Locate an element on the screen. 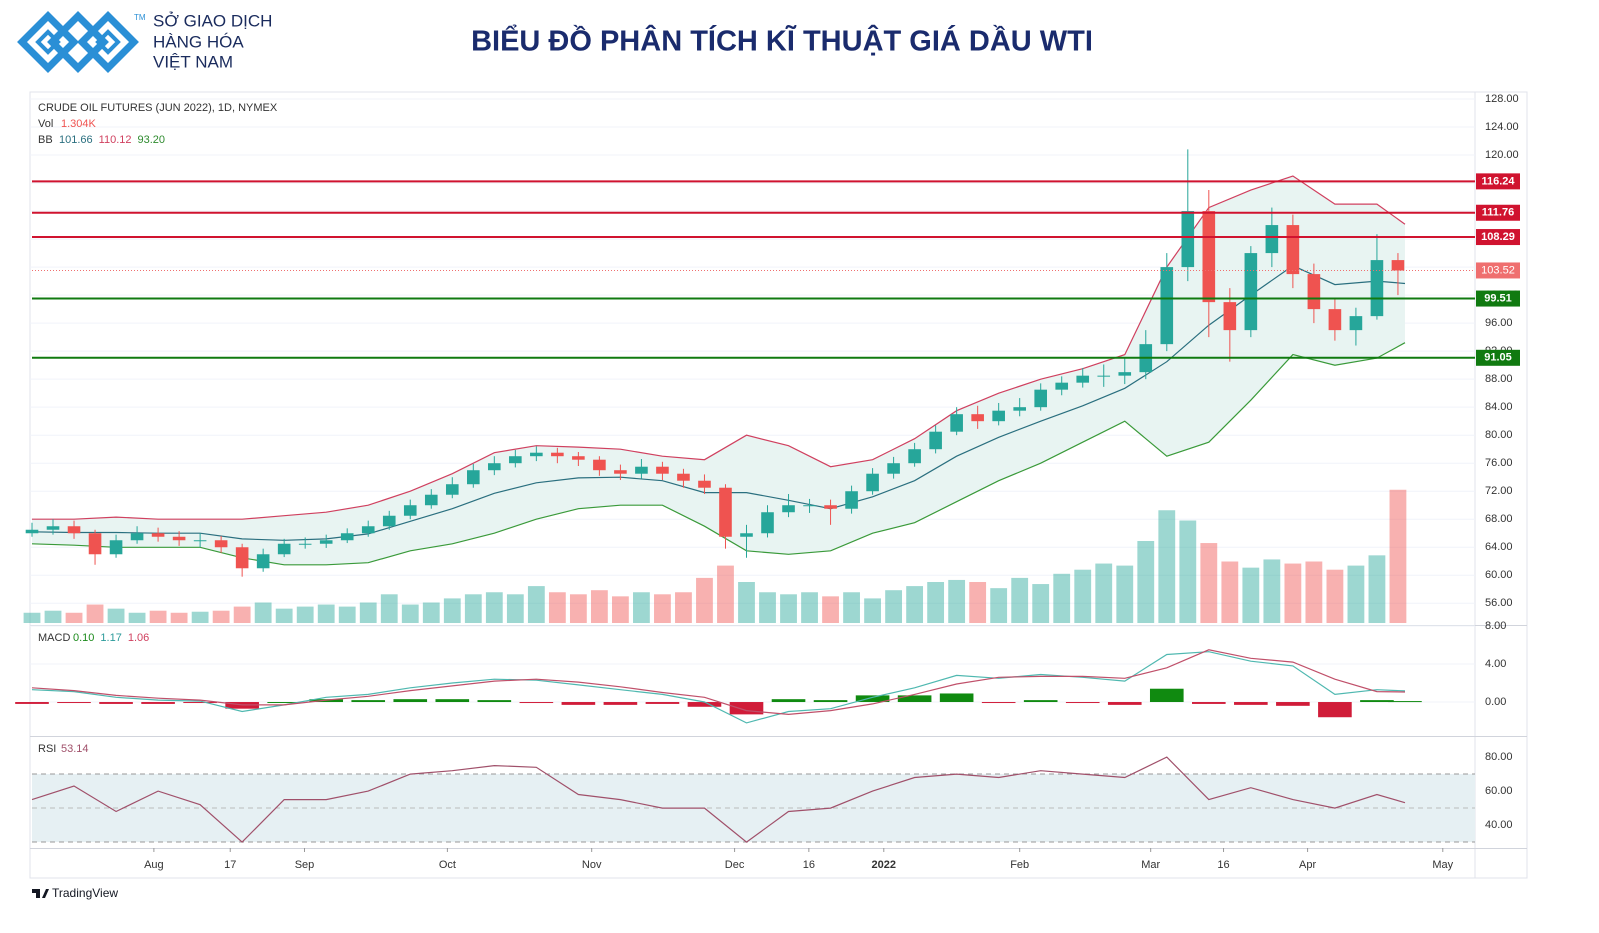 The width and height of the screenshot is (1599, 933). legend-name: BB is located at coordinates (45, 140).